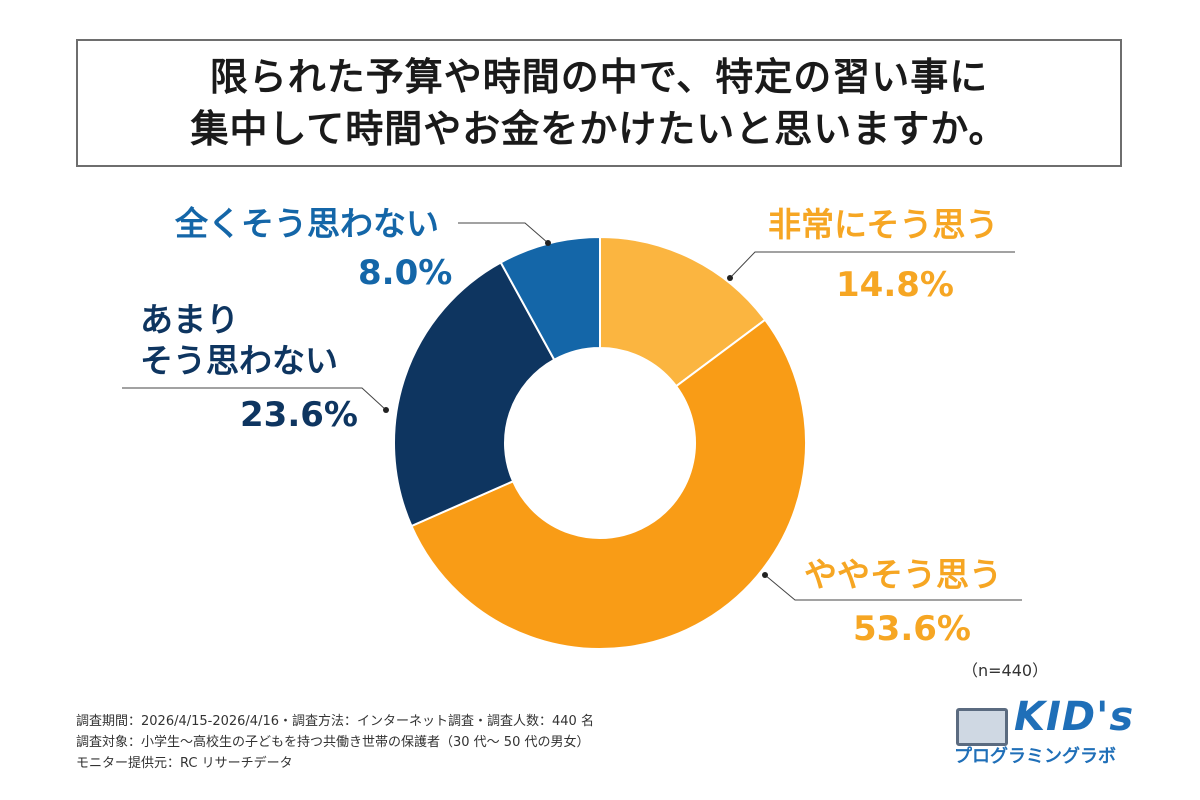  I want to click on label-notmuch-line-2: そう思わない, so click(239, 360).